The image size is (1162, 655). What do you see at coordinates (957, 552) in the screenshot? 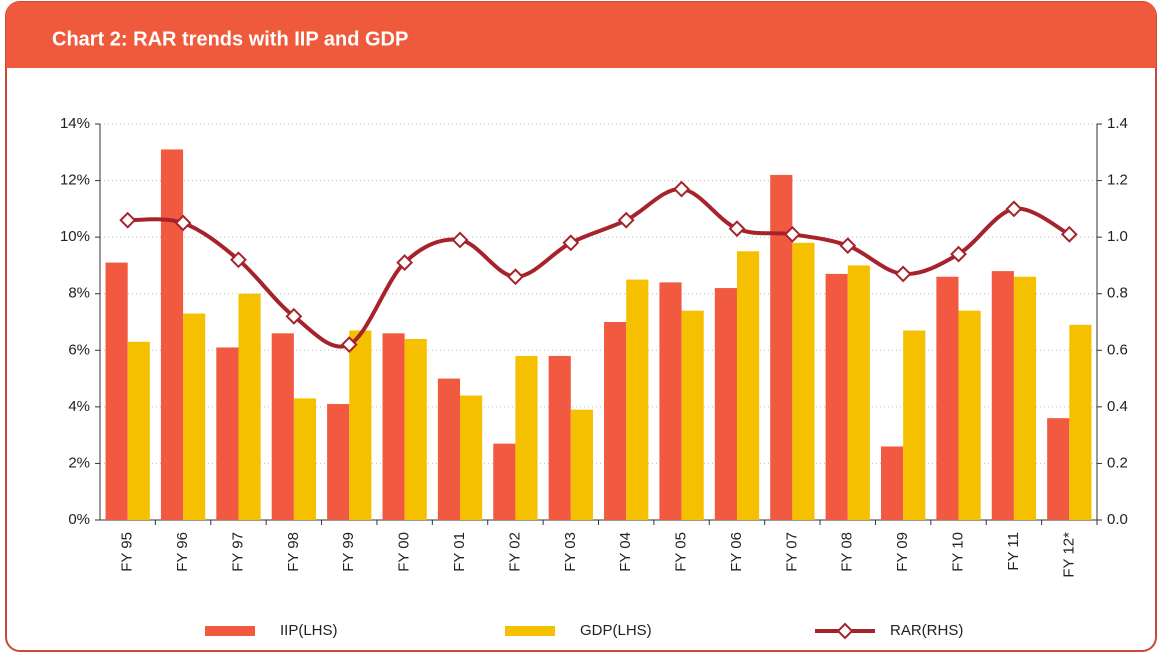
I see `x-tick-label: FY 10` at bounding box center [957, 552].